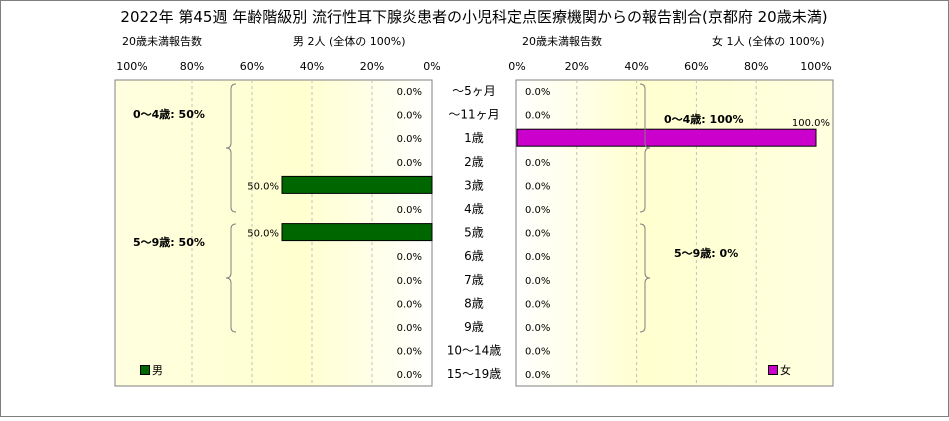  Describe the element at coordinates (474, 280) in the screenshot. I see `category-label: 7歳` at that location.